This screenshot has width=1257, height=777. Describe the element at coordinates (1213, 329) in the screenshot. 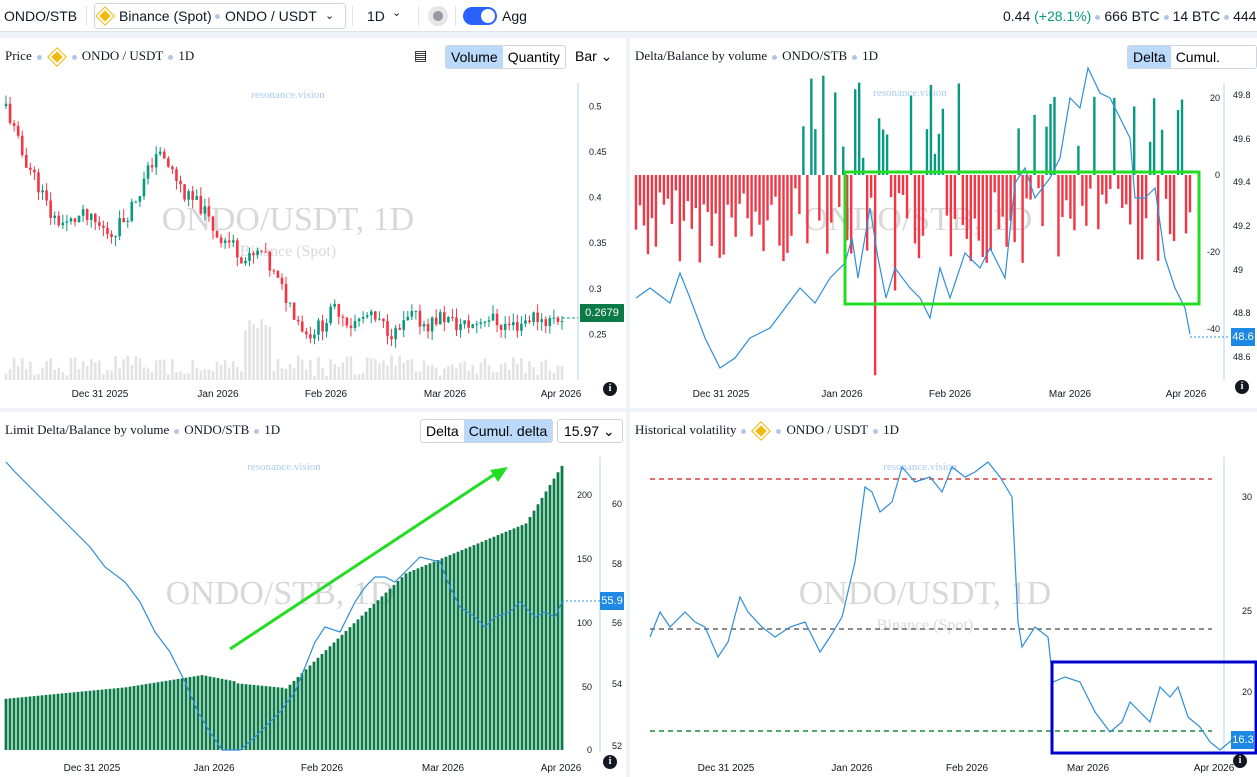

I see `y-left-tick: -40` at that location.